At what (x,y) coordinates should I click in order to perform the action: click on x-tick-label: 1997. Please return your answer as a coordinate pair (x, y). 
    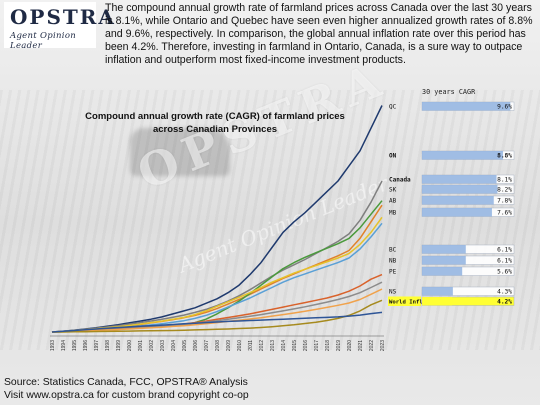
    Looking at the image, I should click on (97, 345).